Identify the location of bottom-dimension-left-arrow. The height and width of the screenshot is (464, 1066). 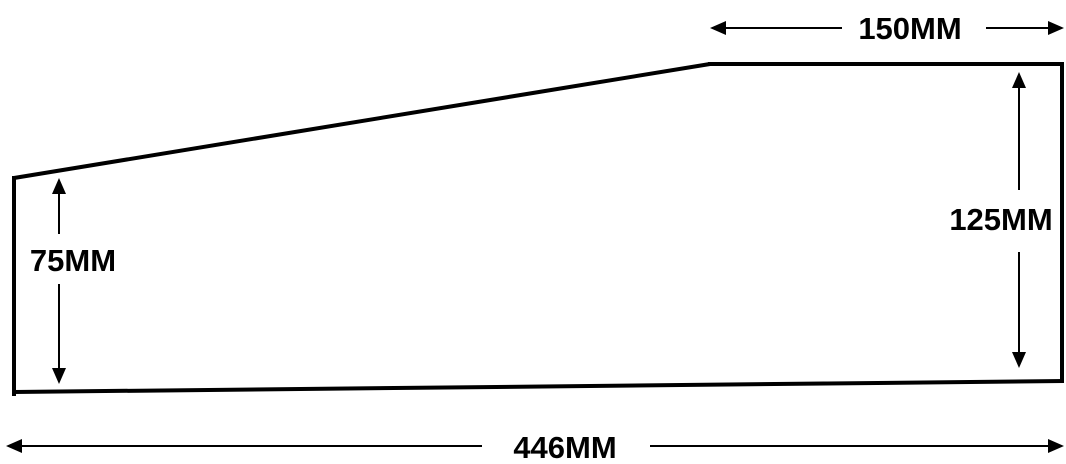
(14, 446).